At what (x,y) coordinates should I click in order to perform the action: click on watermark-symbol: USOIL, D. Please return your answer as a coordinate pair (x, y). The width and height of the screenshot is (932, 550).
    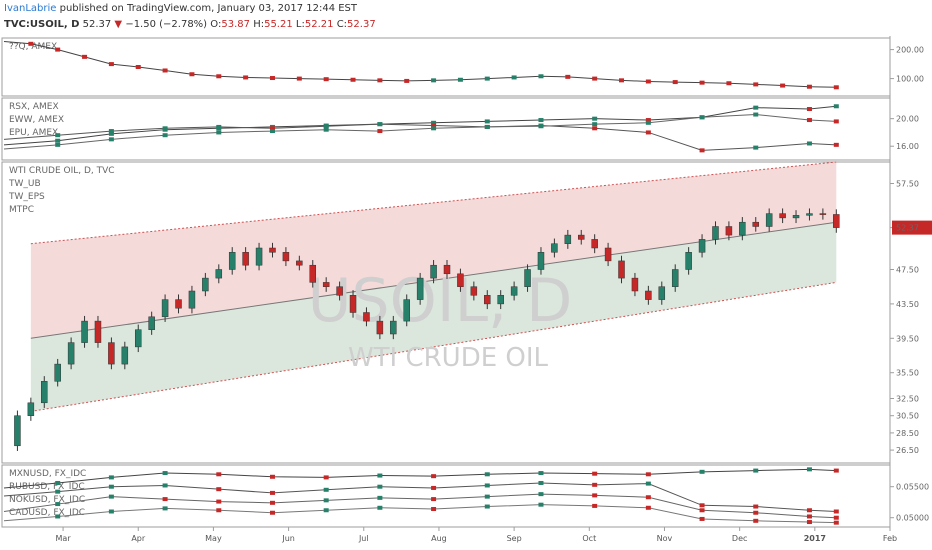
    Looking at the image, I should click on (440, 301).